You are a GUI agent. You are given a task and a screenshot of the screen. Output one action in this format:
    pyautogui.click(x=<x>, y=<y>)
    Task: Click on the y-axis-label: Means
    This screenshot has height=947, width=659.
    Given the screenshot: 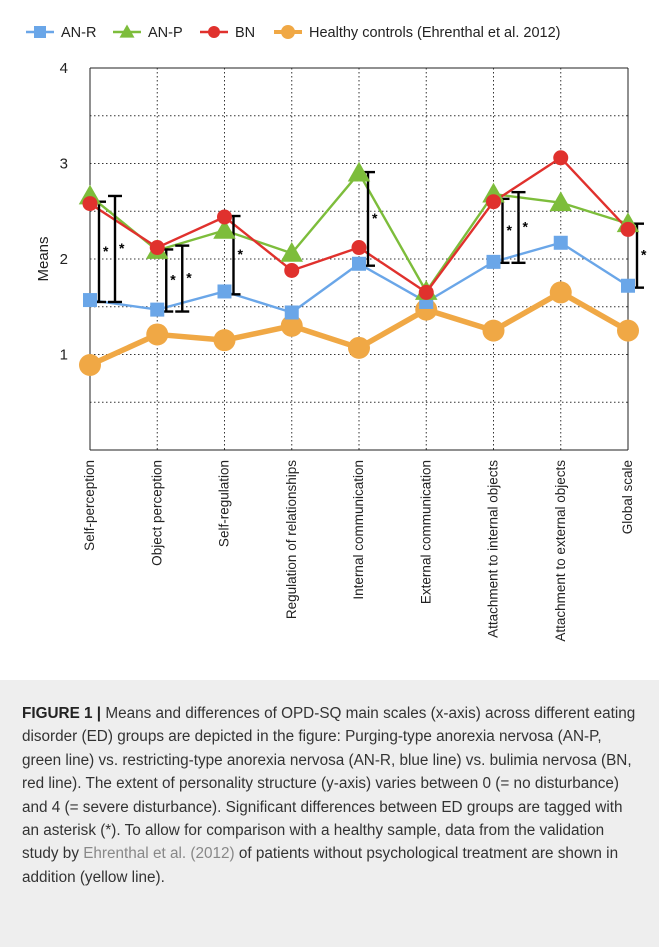 What is the action you would take?
    pyautogui.click(x=43, y=258)
    